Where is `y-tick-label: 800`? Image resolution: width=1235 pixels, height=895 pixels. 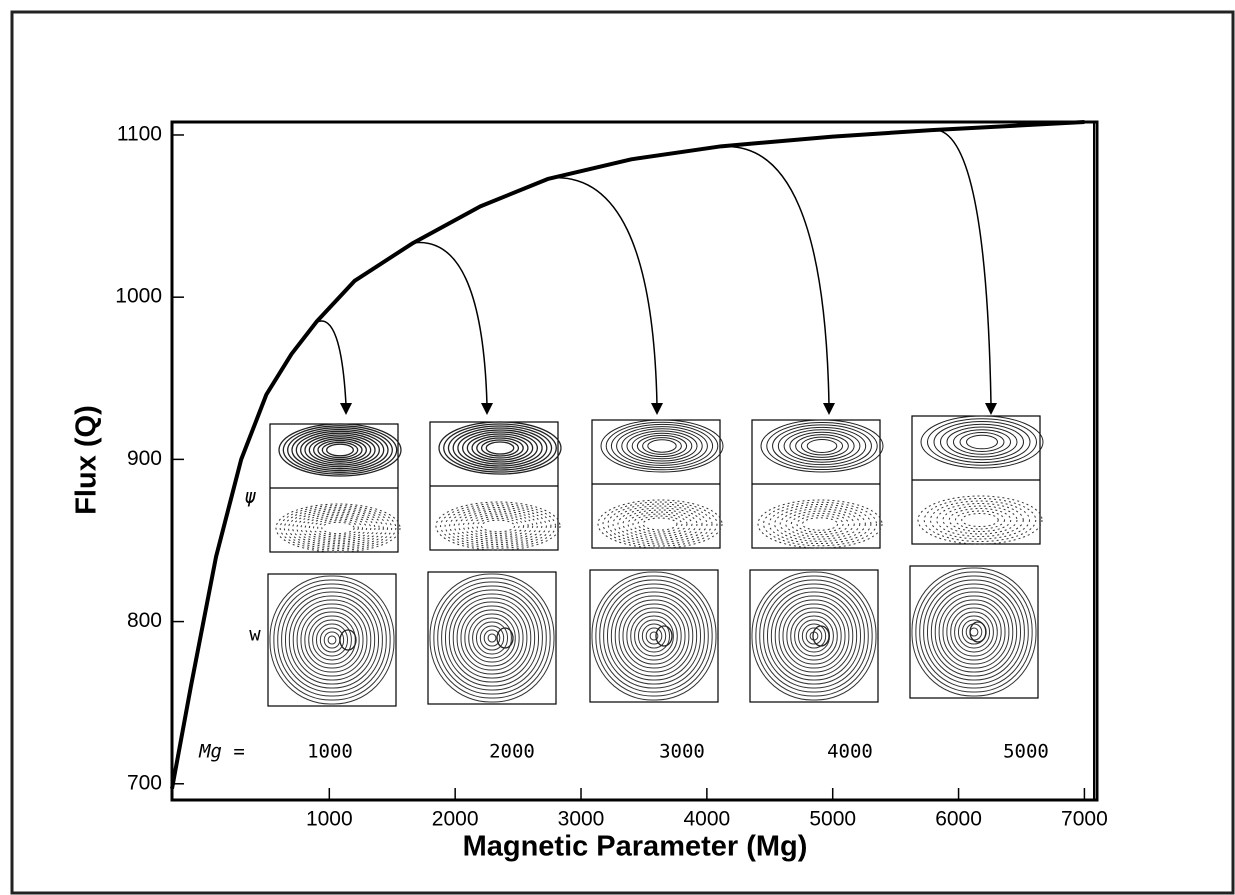 y-tick-label: 800 is located at coordinates (144, 620).